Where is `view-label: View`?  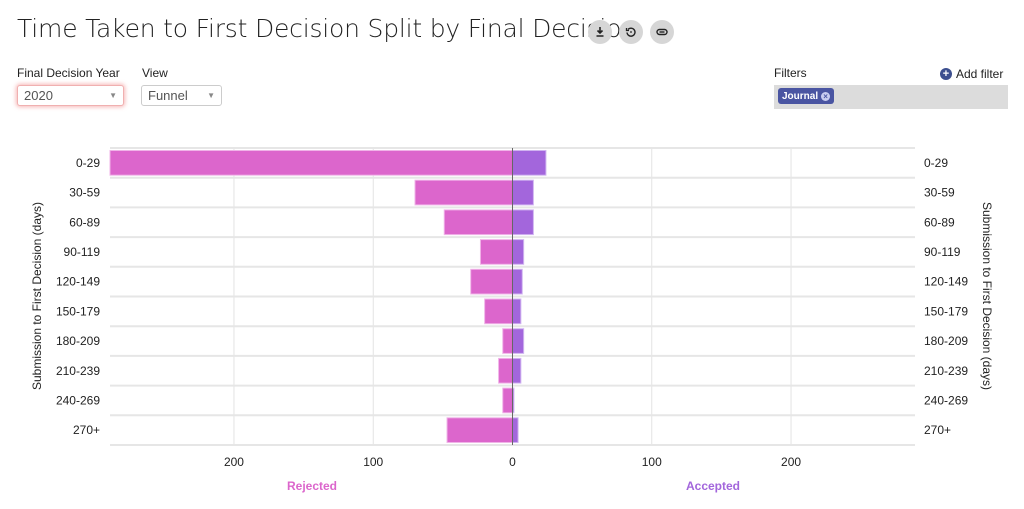 view-label: View is located at coordinates (155, 73).